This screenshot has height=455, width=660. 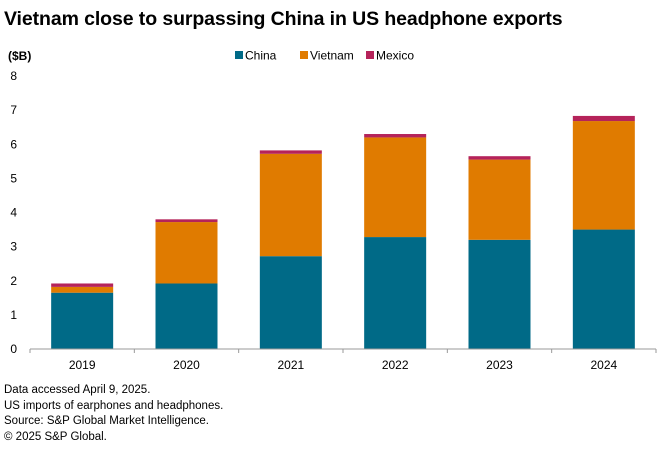 What do you see at coordinates (499, 294) in the screenshot?
I see `bar-china-2023` at bounding box center [499, 294].